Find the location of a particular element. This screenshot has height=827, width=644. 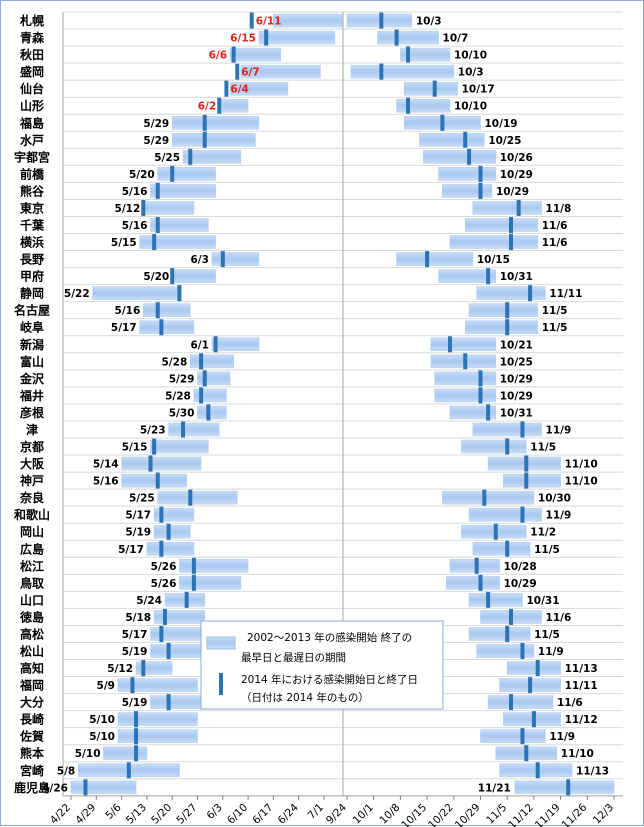

end-2014-label: 10/17 is located at coordinates (478, 90).